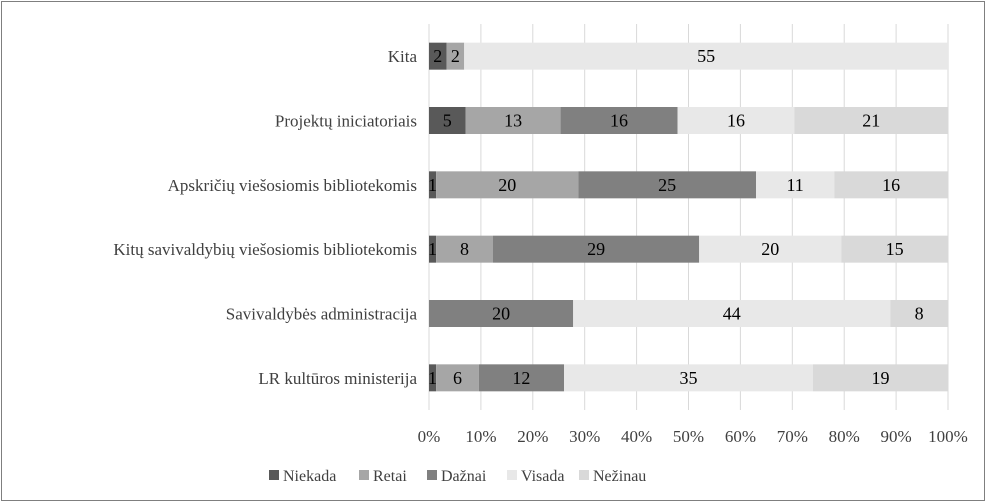 The image size is (988, 504). I want to click on x-tick-label: 20%, so click(532, 436).